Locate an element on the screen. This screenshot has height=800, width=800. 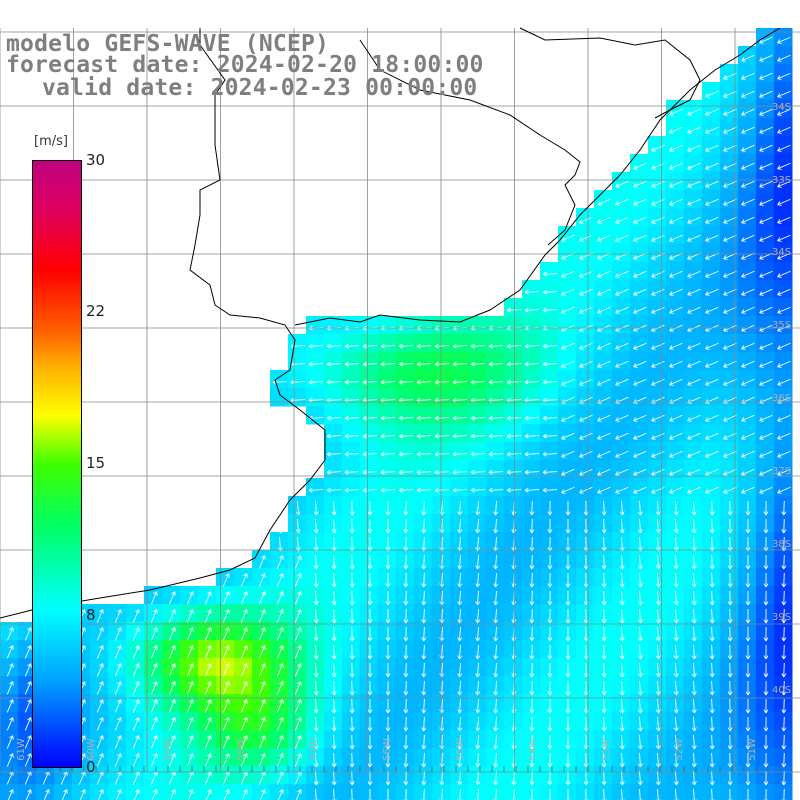
latitude-label: 34S is located at coordinates (782, 252).